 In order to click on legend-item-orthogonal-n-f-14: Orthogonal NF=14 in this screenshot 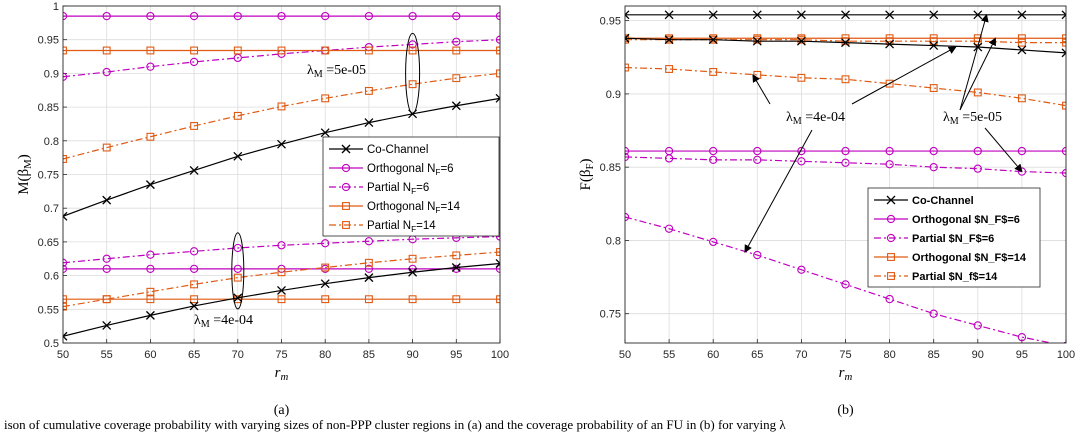, I will do `click(395, 208)`.